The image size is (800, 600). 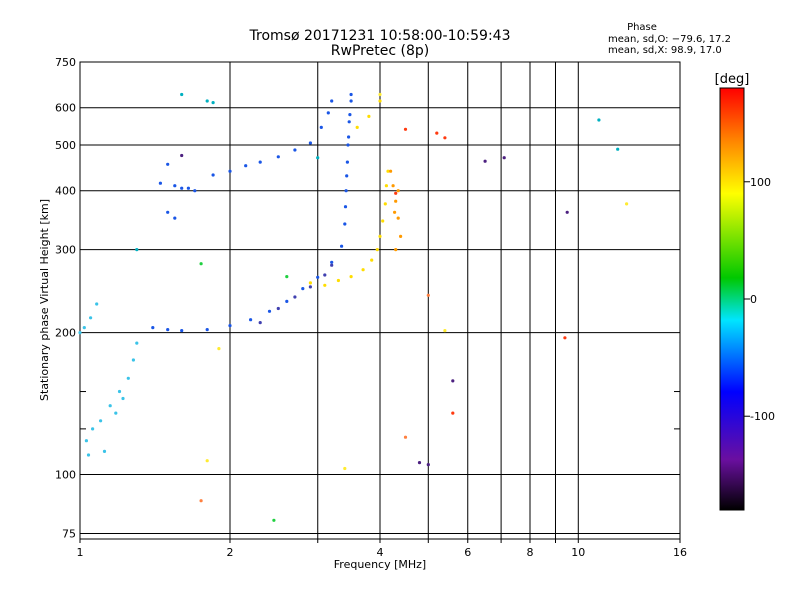 I want to click on x-axis-ticks: 1 2 4 6 8 10 16, so click(x=382, y=549).